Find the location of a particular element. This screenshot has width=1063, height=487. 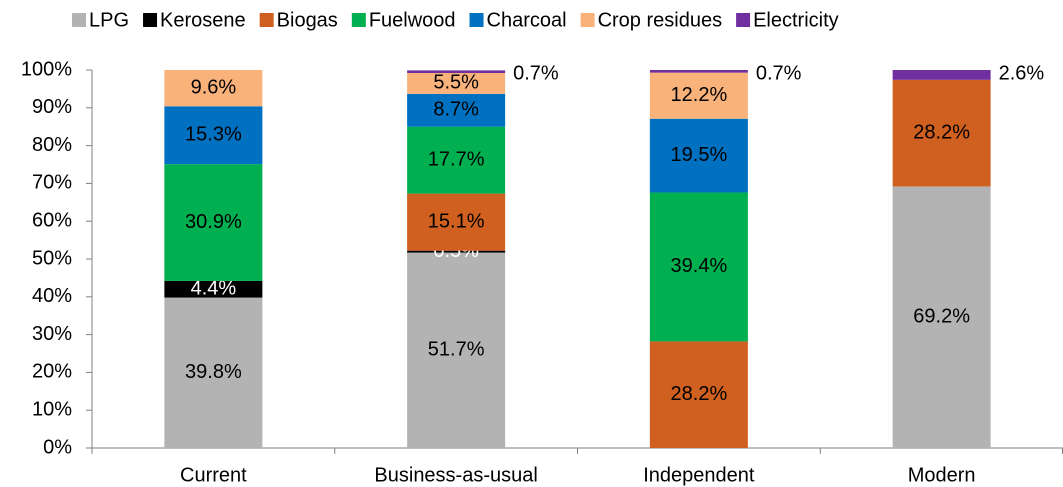

legend-label: Crop residues is located at coordinates (660, 20).